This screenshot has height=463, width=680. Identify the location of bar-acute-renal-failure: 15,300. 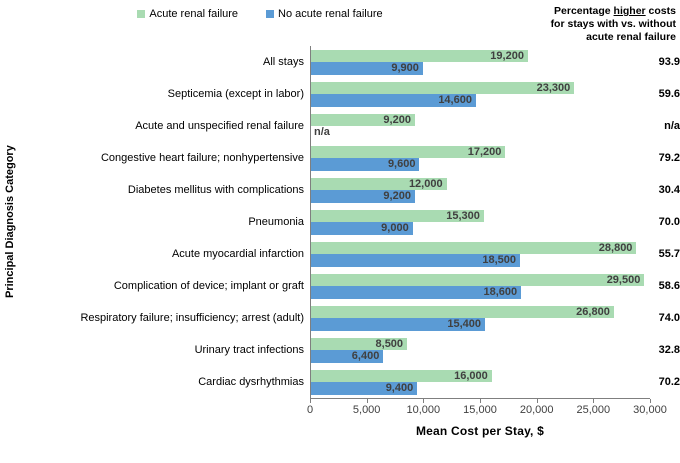
(397, 215).